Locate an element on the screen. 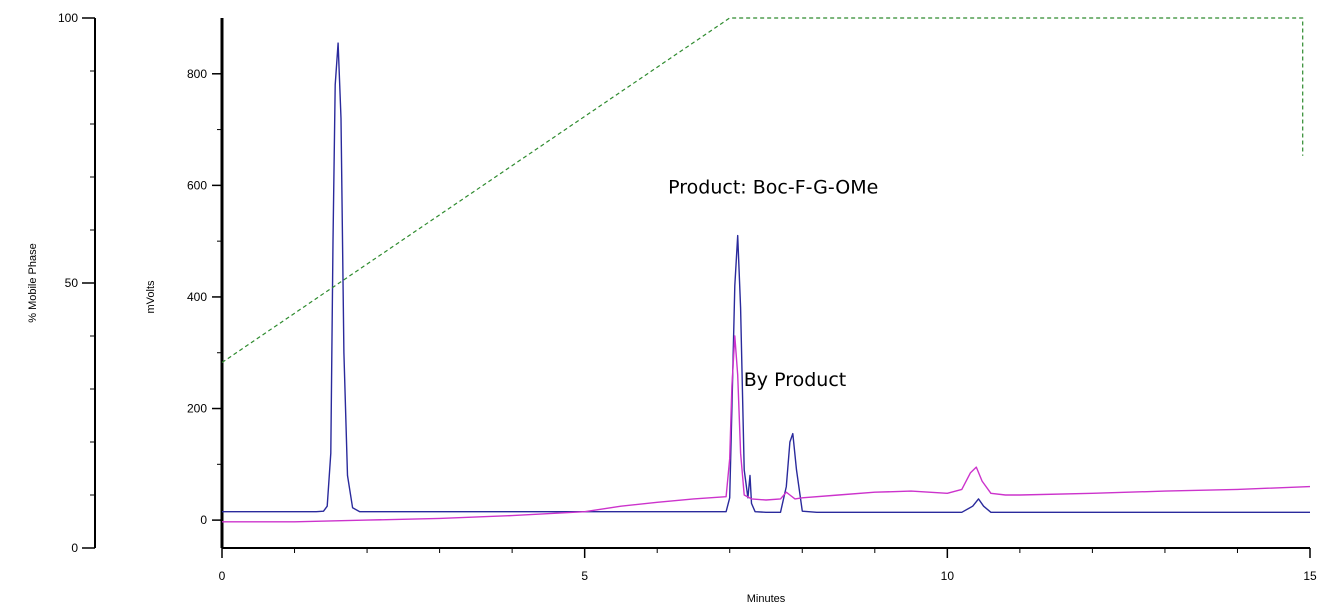 The height and width of the screenshot is (606, 1319). left-axis-tick-label: 100 is located at coordinates (68, 18).